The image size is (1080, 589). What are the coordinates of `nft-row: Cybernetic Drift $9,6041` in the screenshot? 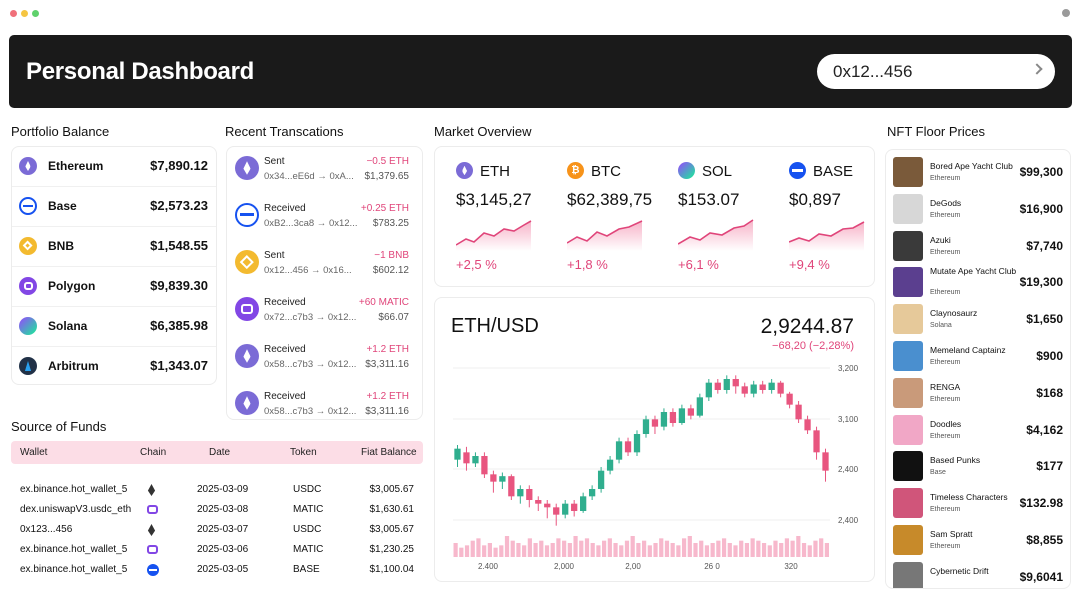 It's located at (978, 573).